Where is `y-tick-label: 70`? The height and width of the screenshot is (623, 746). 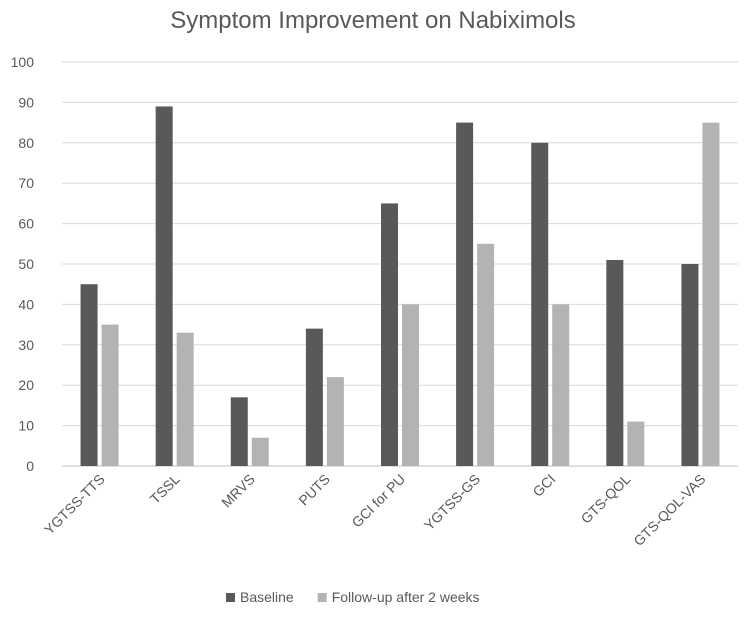
y-tick-label: 70 is located at coordinates (26, 183).